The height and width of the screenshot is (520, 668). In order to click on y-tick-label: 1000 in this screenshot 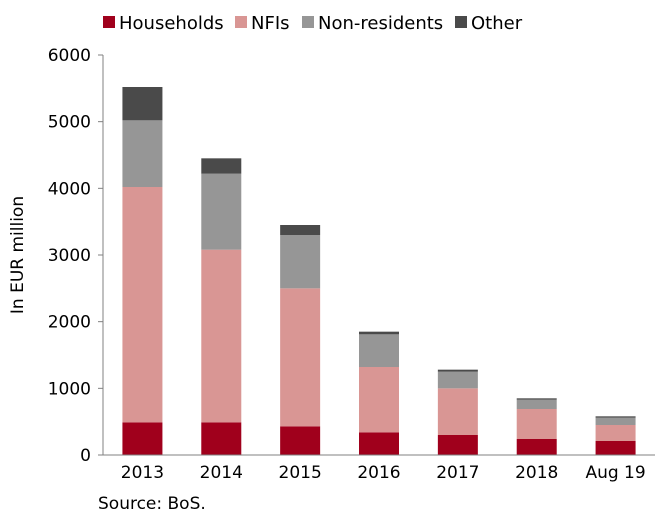, I will do `click(69, 389)`.